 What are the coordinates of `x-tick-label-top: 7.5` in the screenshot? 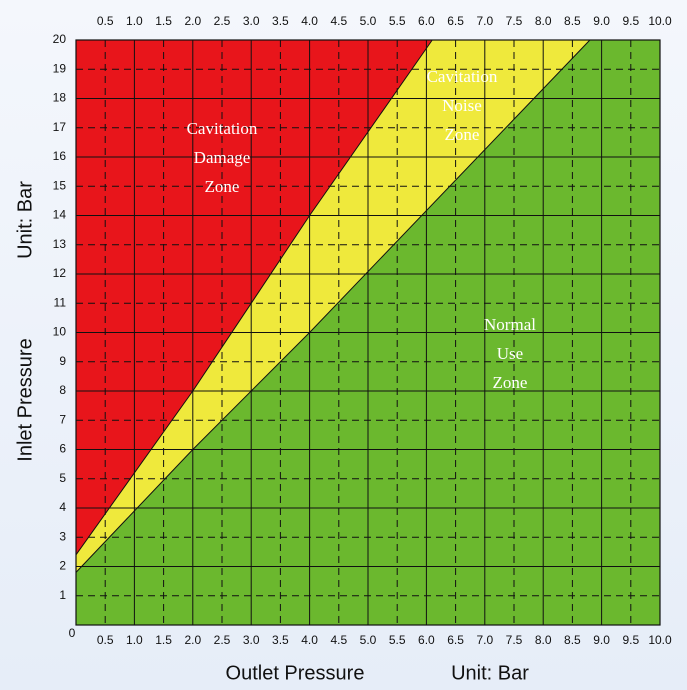 It's located at (514, 21).